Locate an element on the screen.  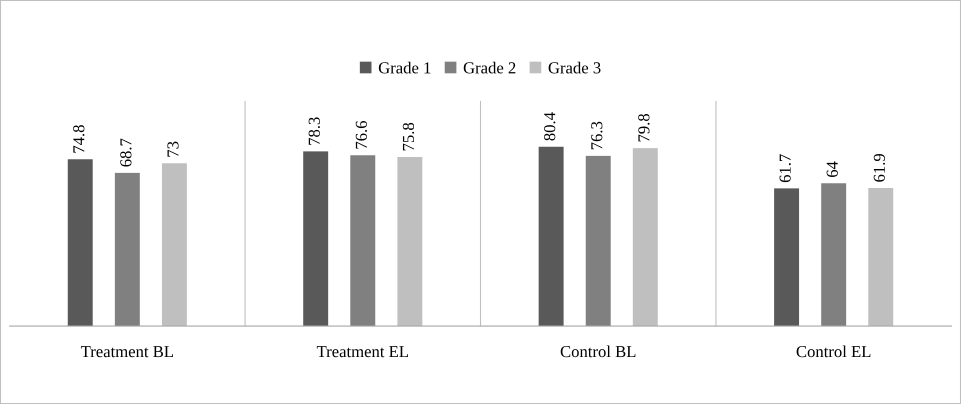
data-label: 75.8 is located at coordinates (408, 136).